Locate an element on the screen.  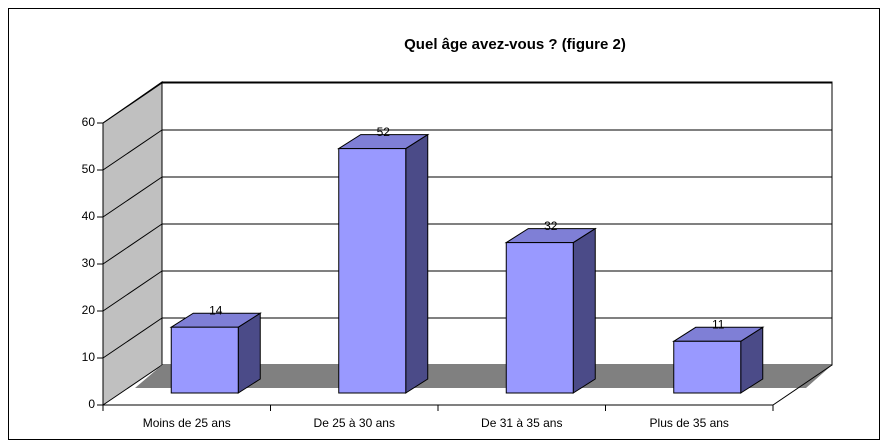
value-label: 52 is located at coordinates (384, 132).